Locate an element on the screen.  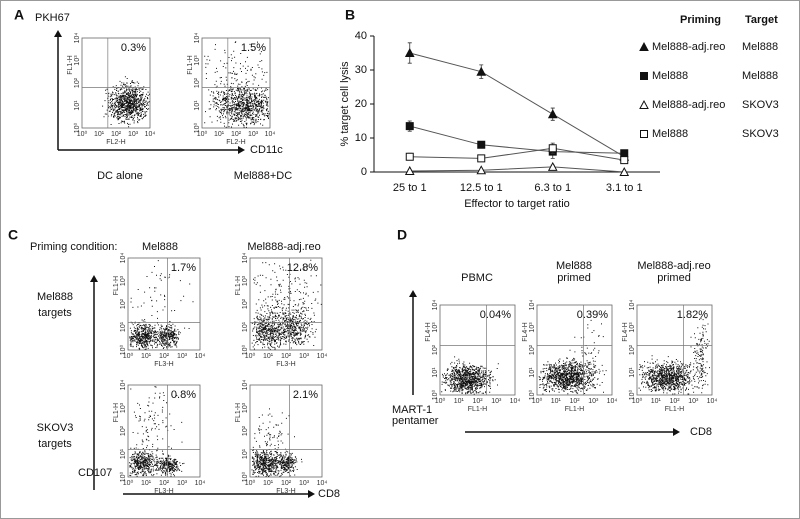
legend-target: SKOV3 is located at coordinates (760, 134).